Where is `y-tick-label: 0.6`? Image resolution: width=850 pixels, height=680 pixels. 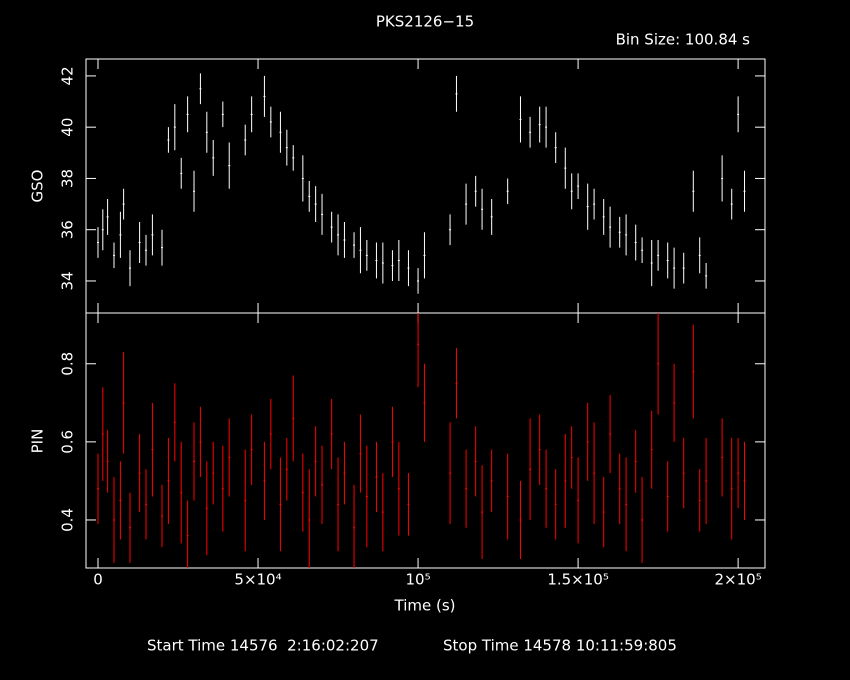
y-tick-label: 0.6 is located at coordinates (68, 442).